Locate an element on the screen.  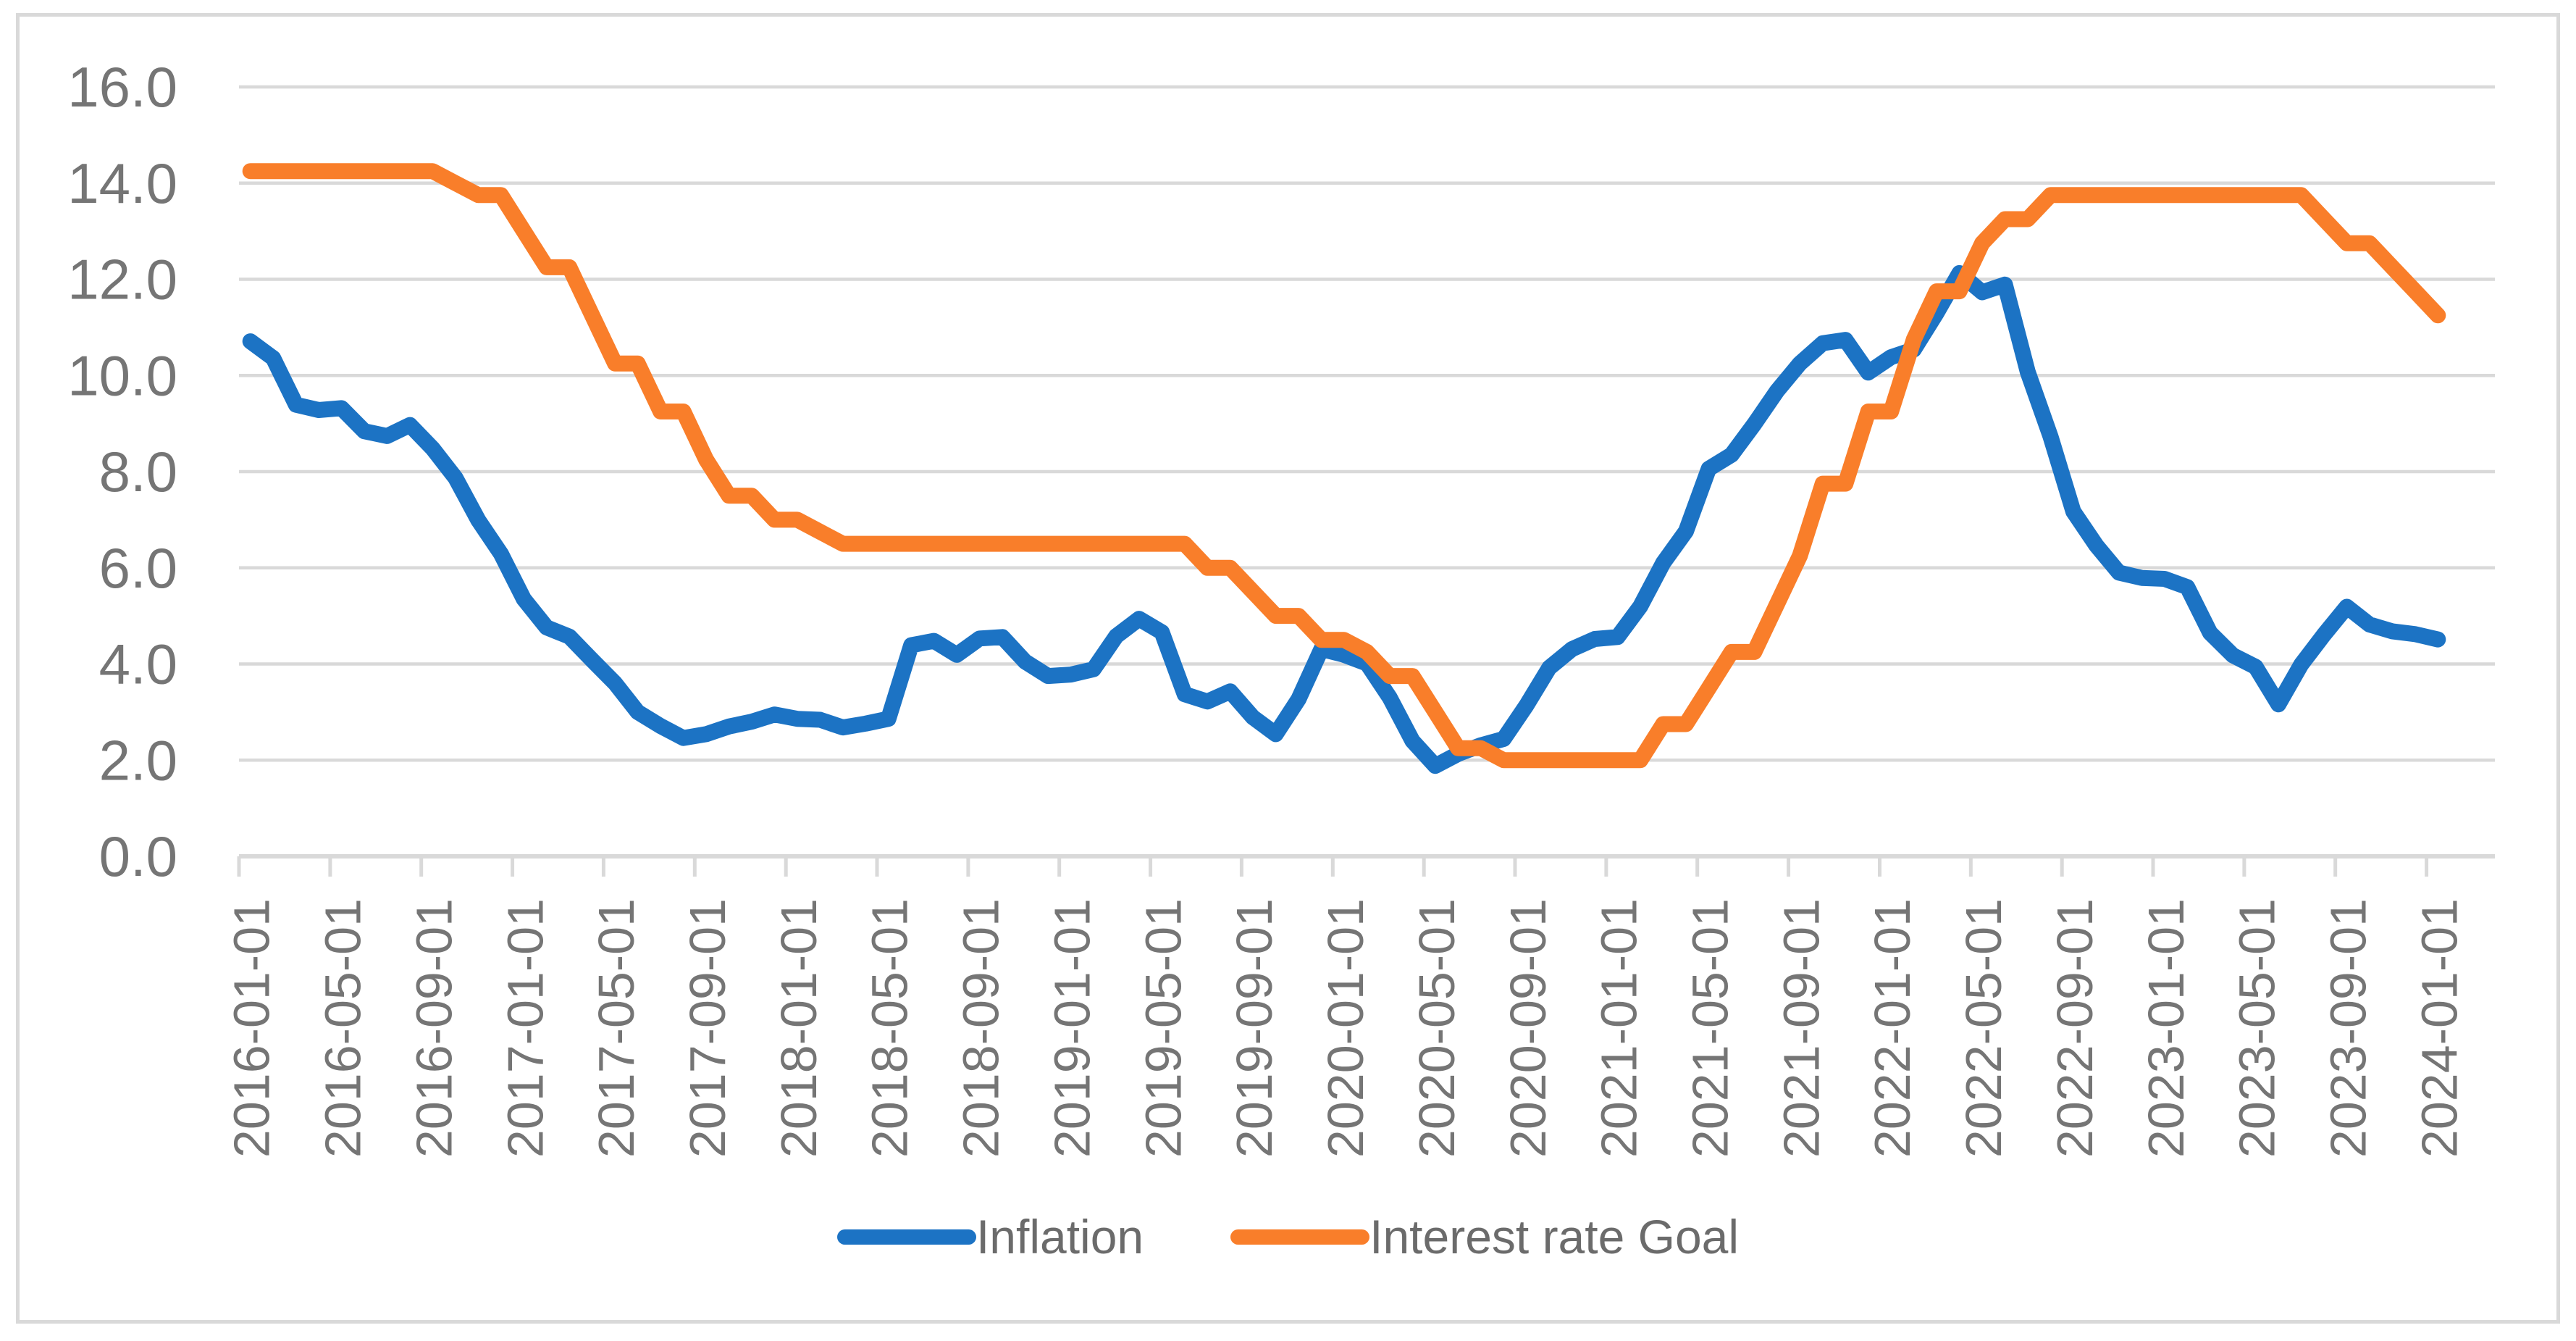
x-axis-label: 2016-01-01 is located at coordinates (252, 1028).